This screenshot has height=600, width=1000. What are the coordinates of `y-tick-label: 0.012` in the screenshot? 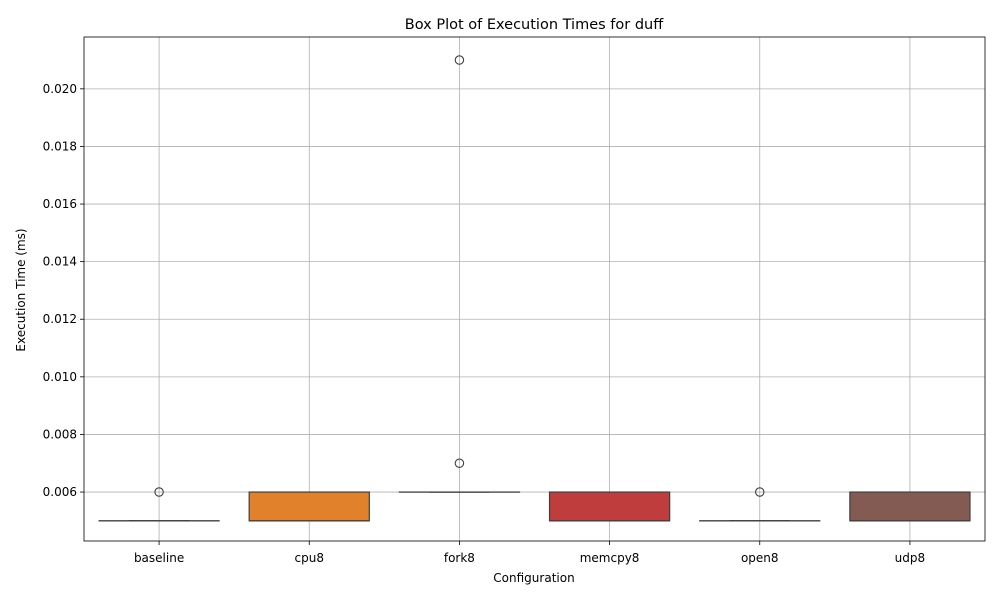 It's located at (60, 319).